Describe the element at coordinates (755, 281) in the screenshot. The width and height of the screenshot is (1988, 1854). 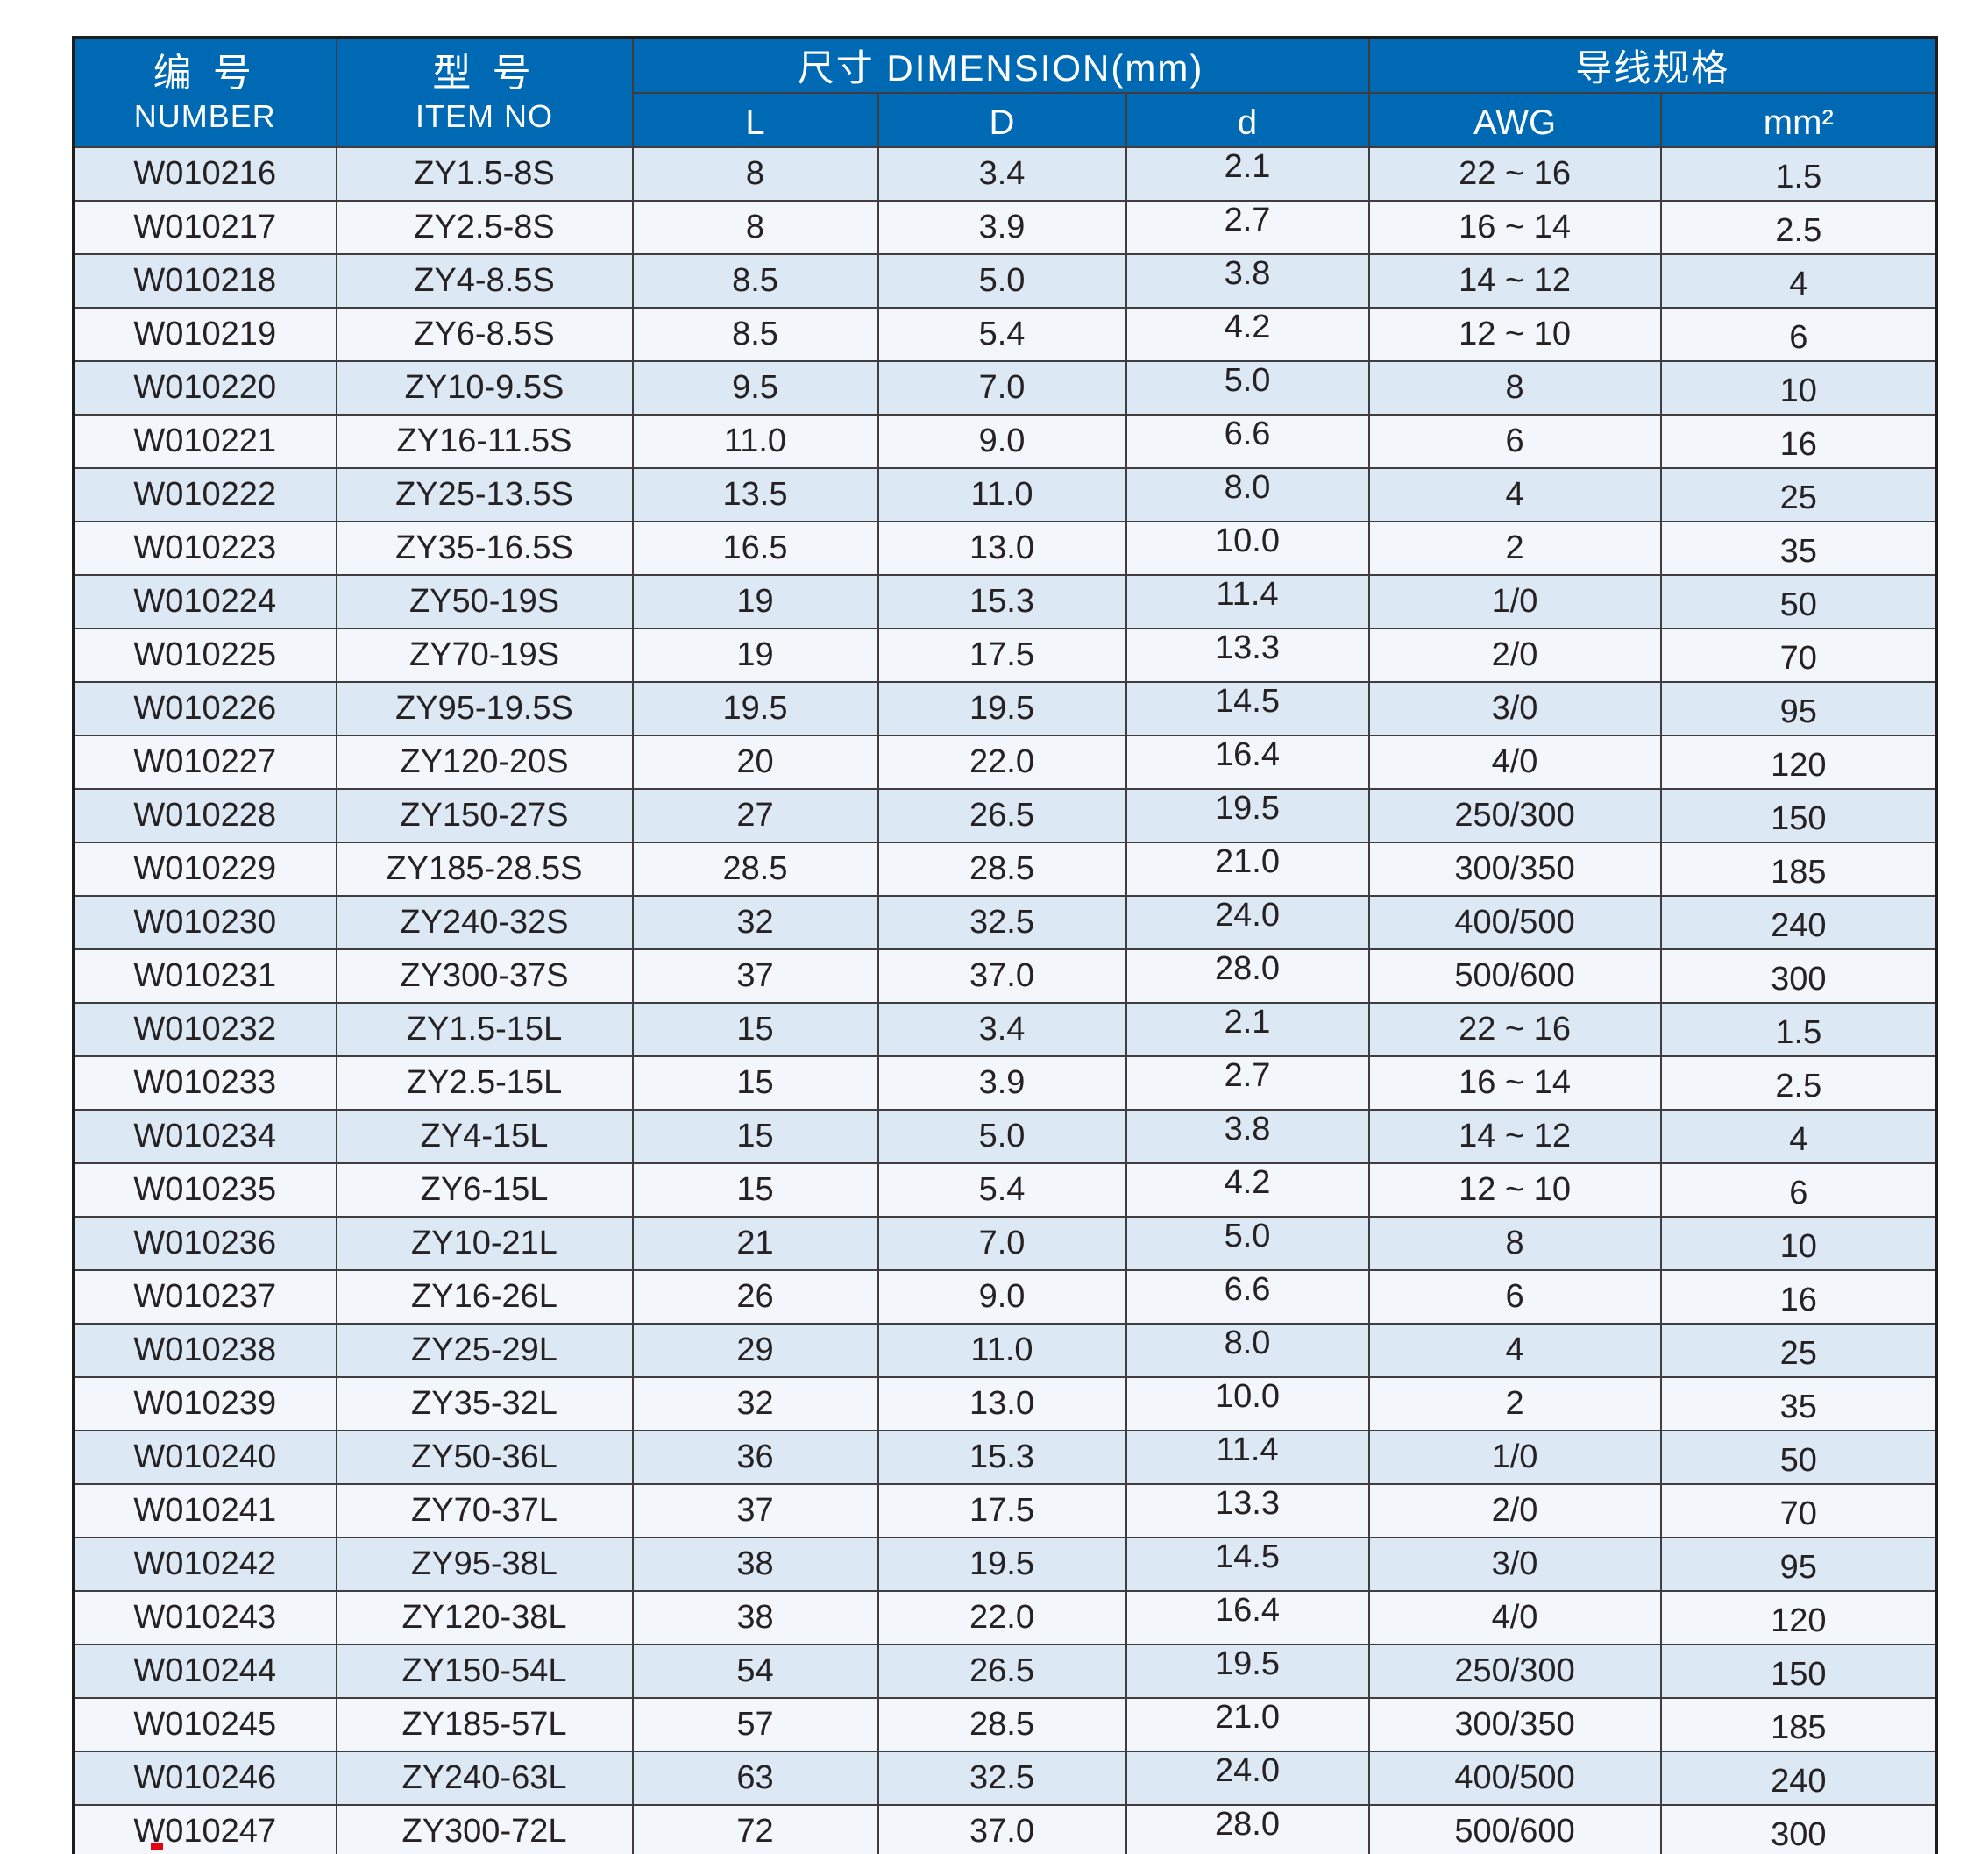
I see `table-cell: 8.5` at that location.